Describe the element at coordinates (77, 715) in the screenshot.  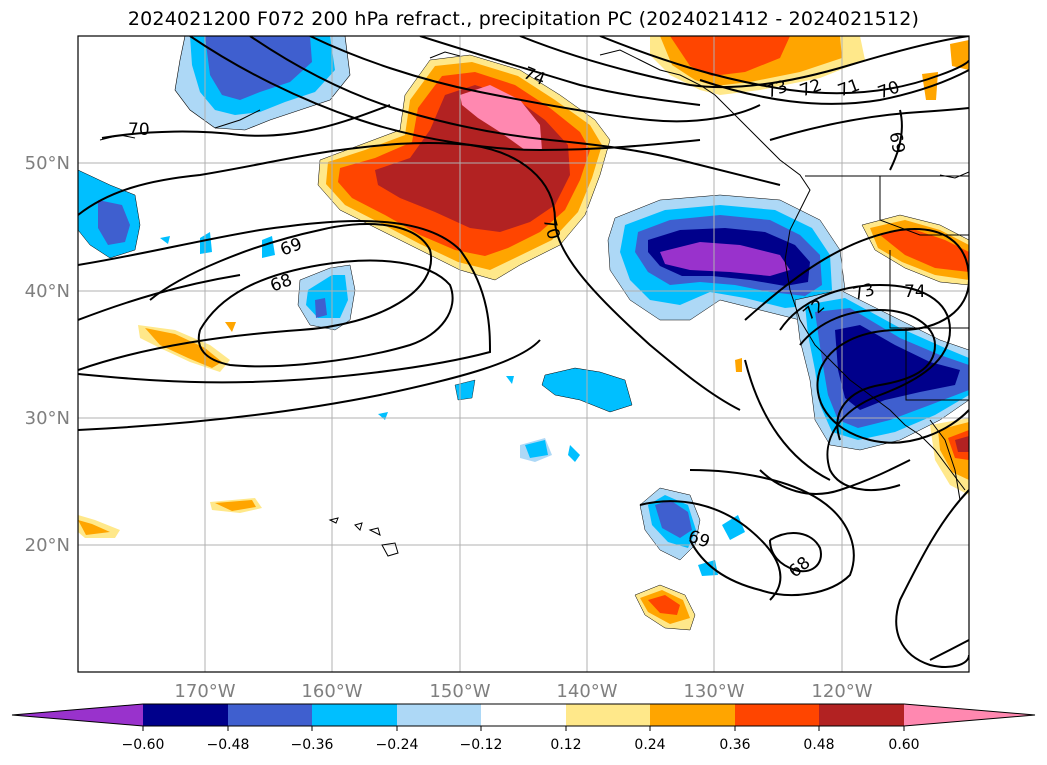
I see `colorbar-extend-low` at that location.